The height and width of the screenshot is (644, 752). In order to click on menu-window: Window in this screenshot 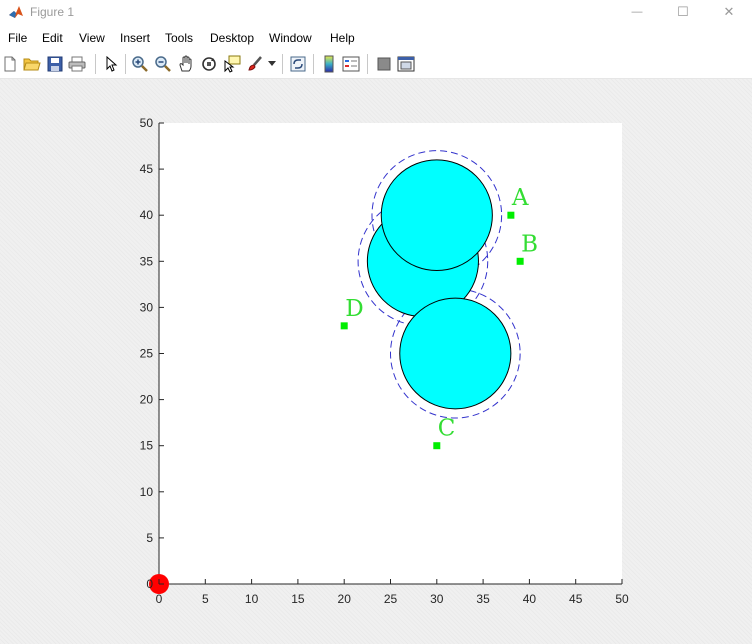, I will do `click(290, 38)`.